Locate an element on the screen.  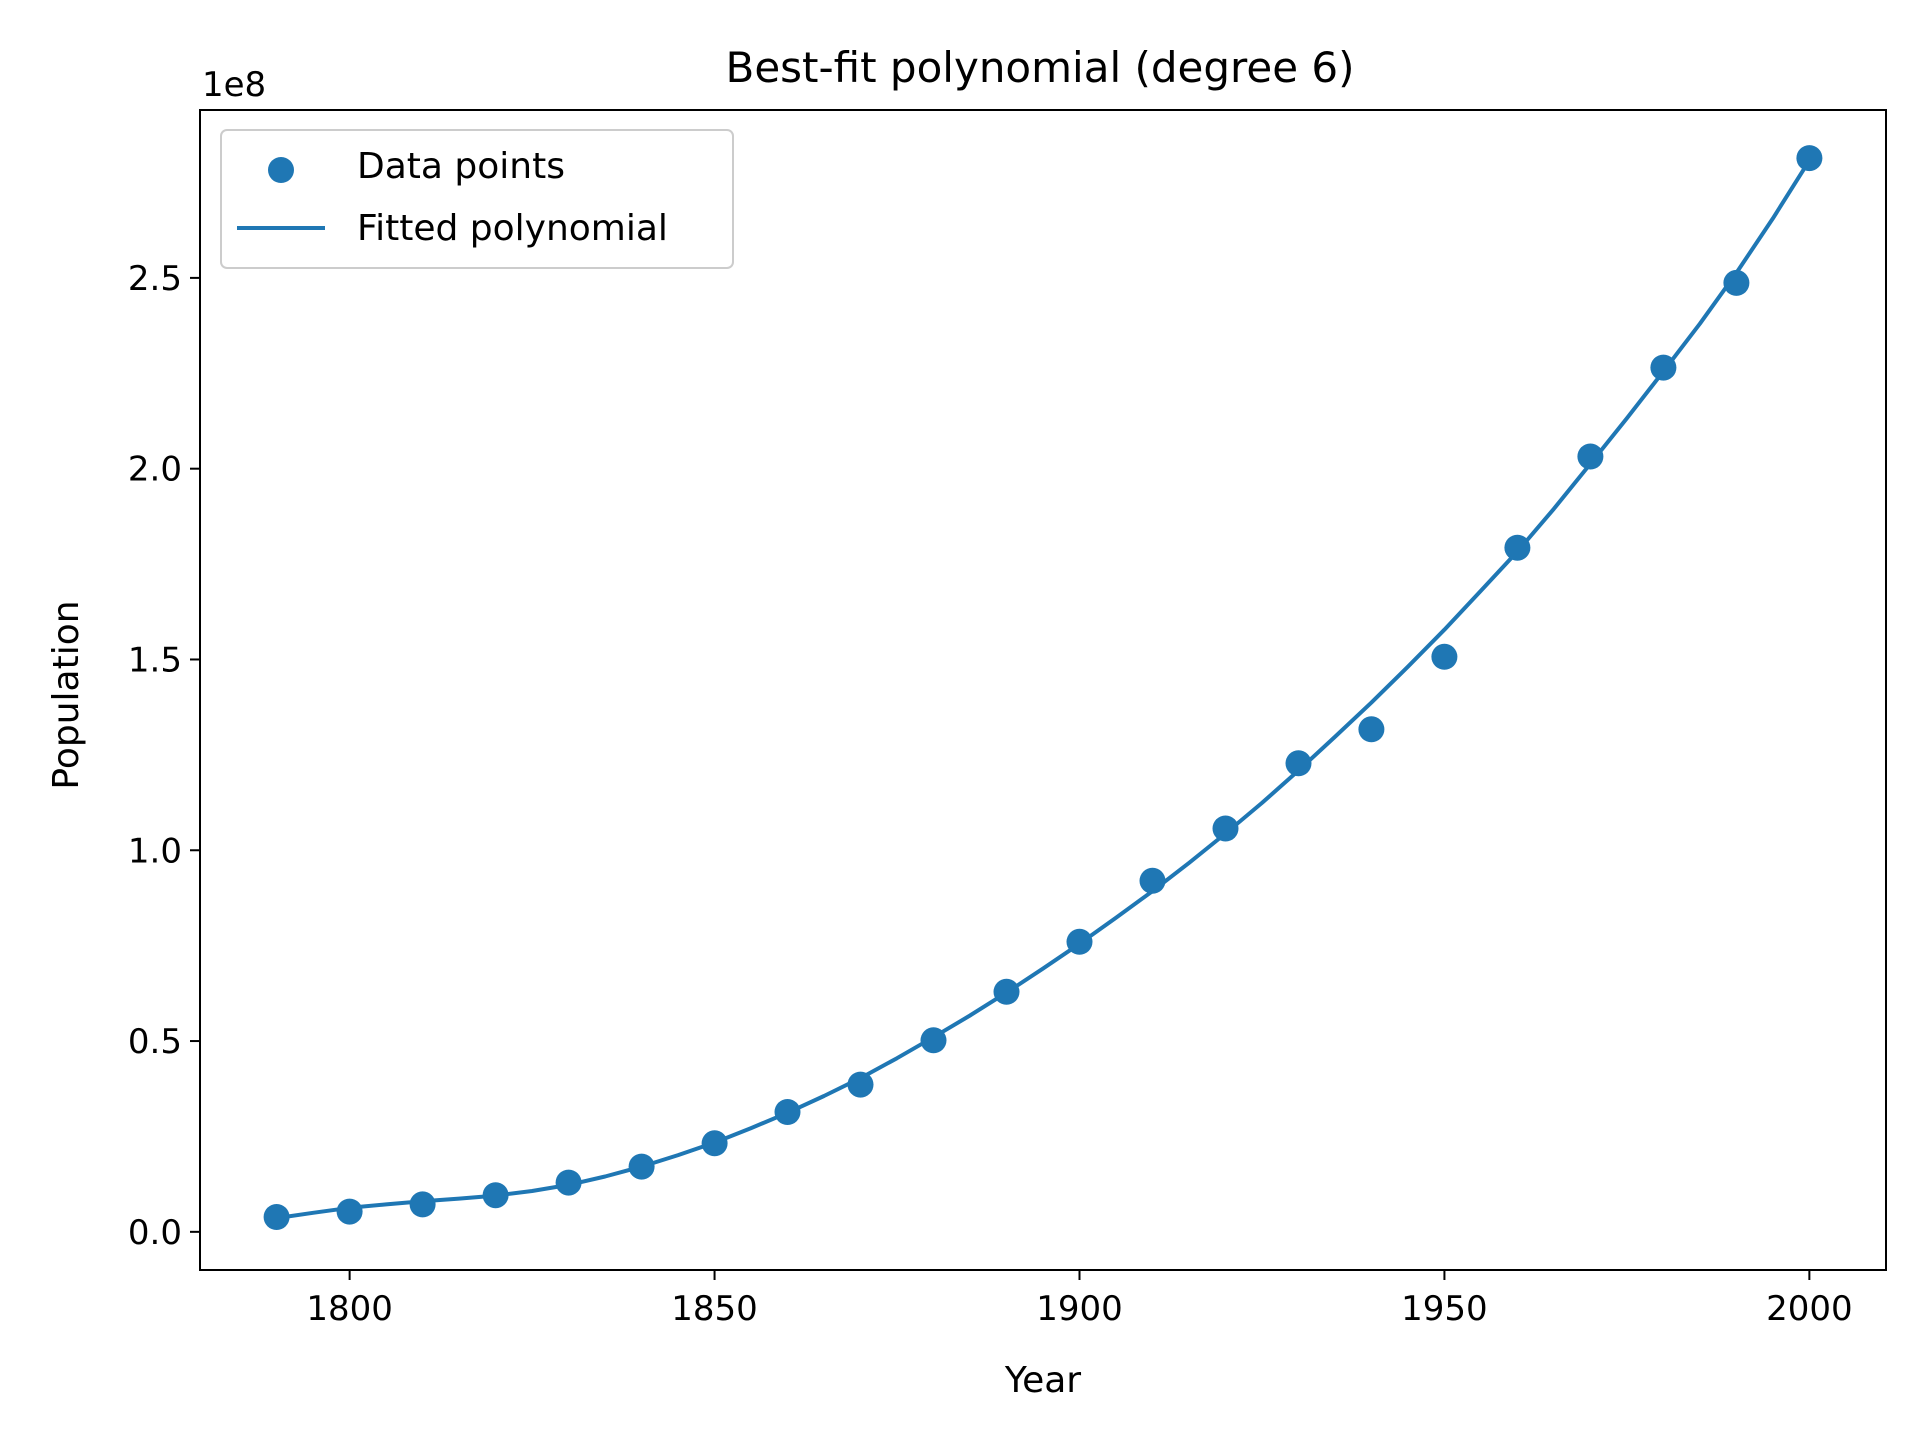
legend-frame is located at coordinates (477, 199).